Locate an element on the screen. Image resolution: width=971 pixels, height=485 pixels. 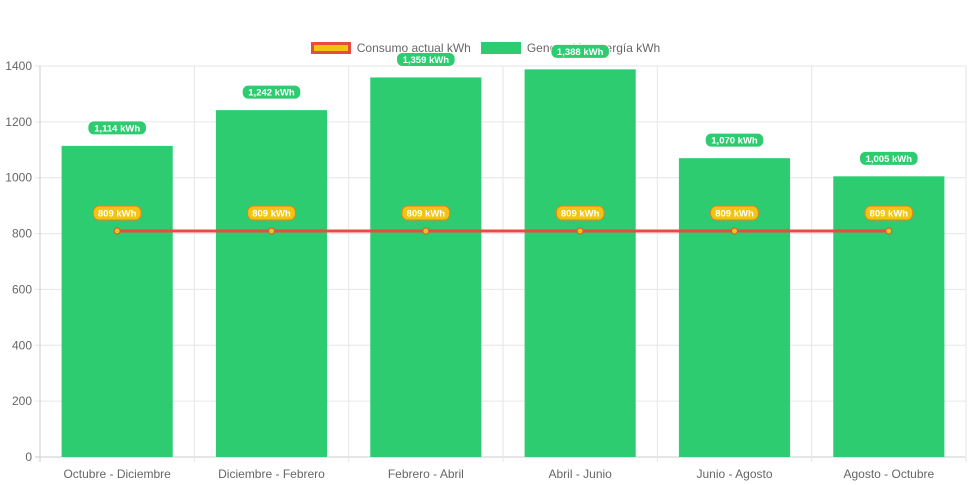
bar-data-label: 1,005 kWh is located at coordinates (889, 159).